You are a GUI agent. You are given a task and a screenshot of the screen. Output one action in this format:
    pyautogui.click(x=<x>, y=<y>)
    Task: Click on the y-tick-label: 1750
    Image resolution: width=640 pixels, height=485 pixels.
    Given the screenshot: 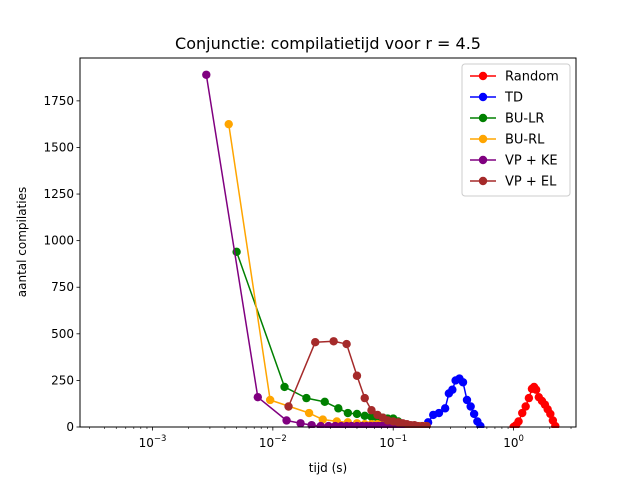 What is the action you would take?
    pyautogui.click(x=58, y=101)
    